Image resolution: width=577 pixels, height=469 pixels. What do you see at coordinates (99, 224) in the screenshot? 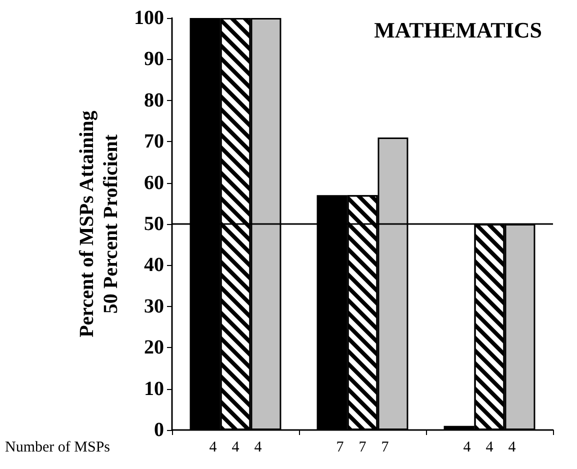
I see `y-axis-title: Percent of MSPs Attaining 50 Percent Proficient` at bounding box center [99, 224].